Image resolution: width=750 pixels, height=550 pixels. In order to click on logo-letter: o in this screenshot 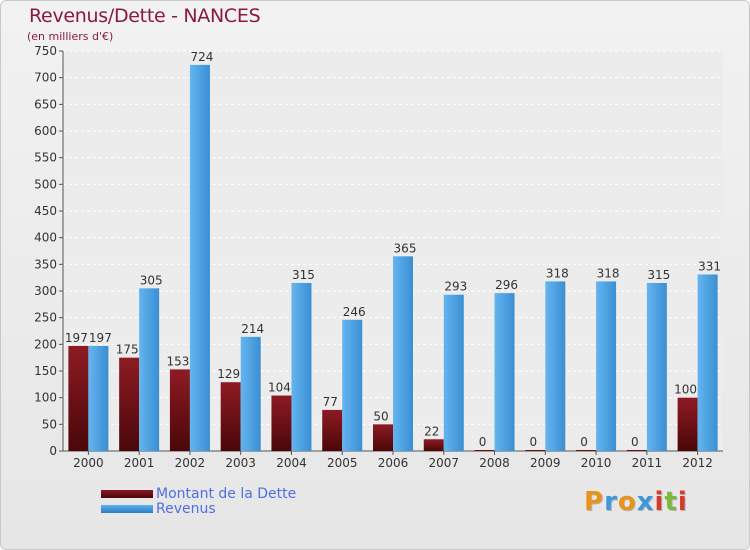, I will do `click(627, 502)`.